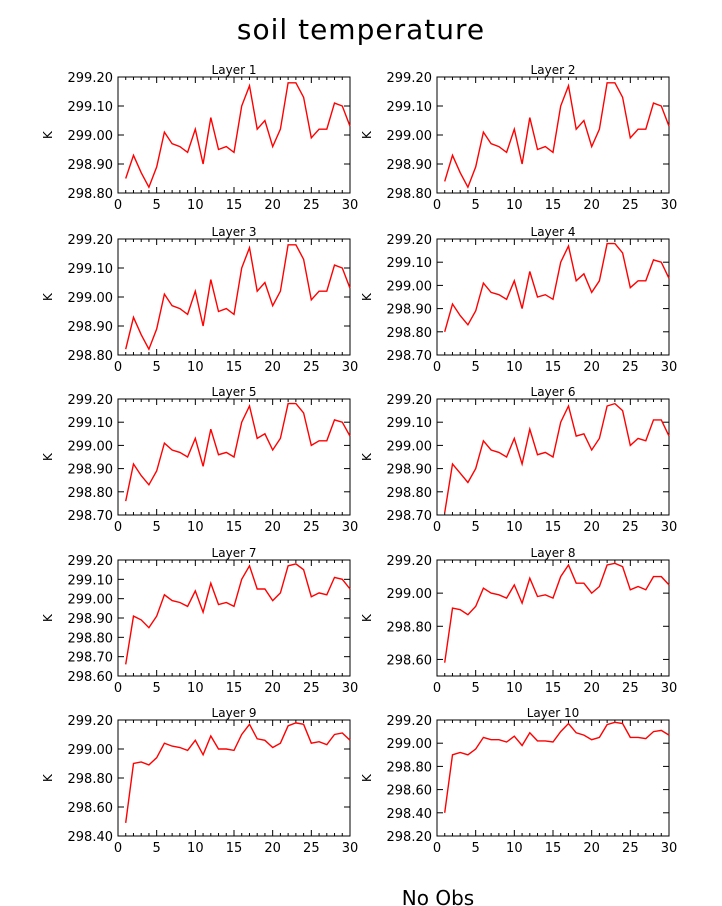 This screenshot has height=906, width=722. Describe the element at coordinates (234, 70) in the screenshot. I see `panel-title: Layer 1` at that location.